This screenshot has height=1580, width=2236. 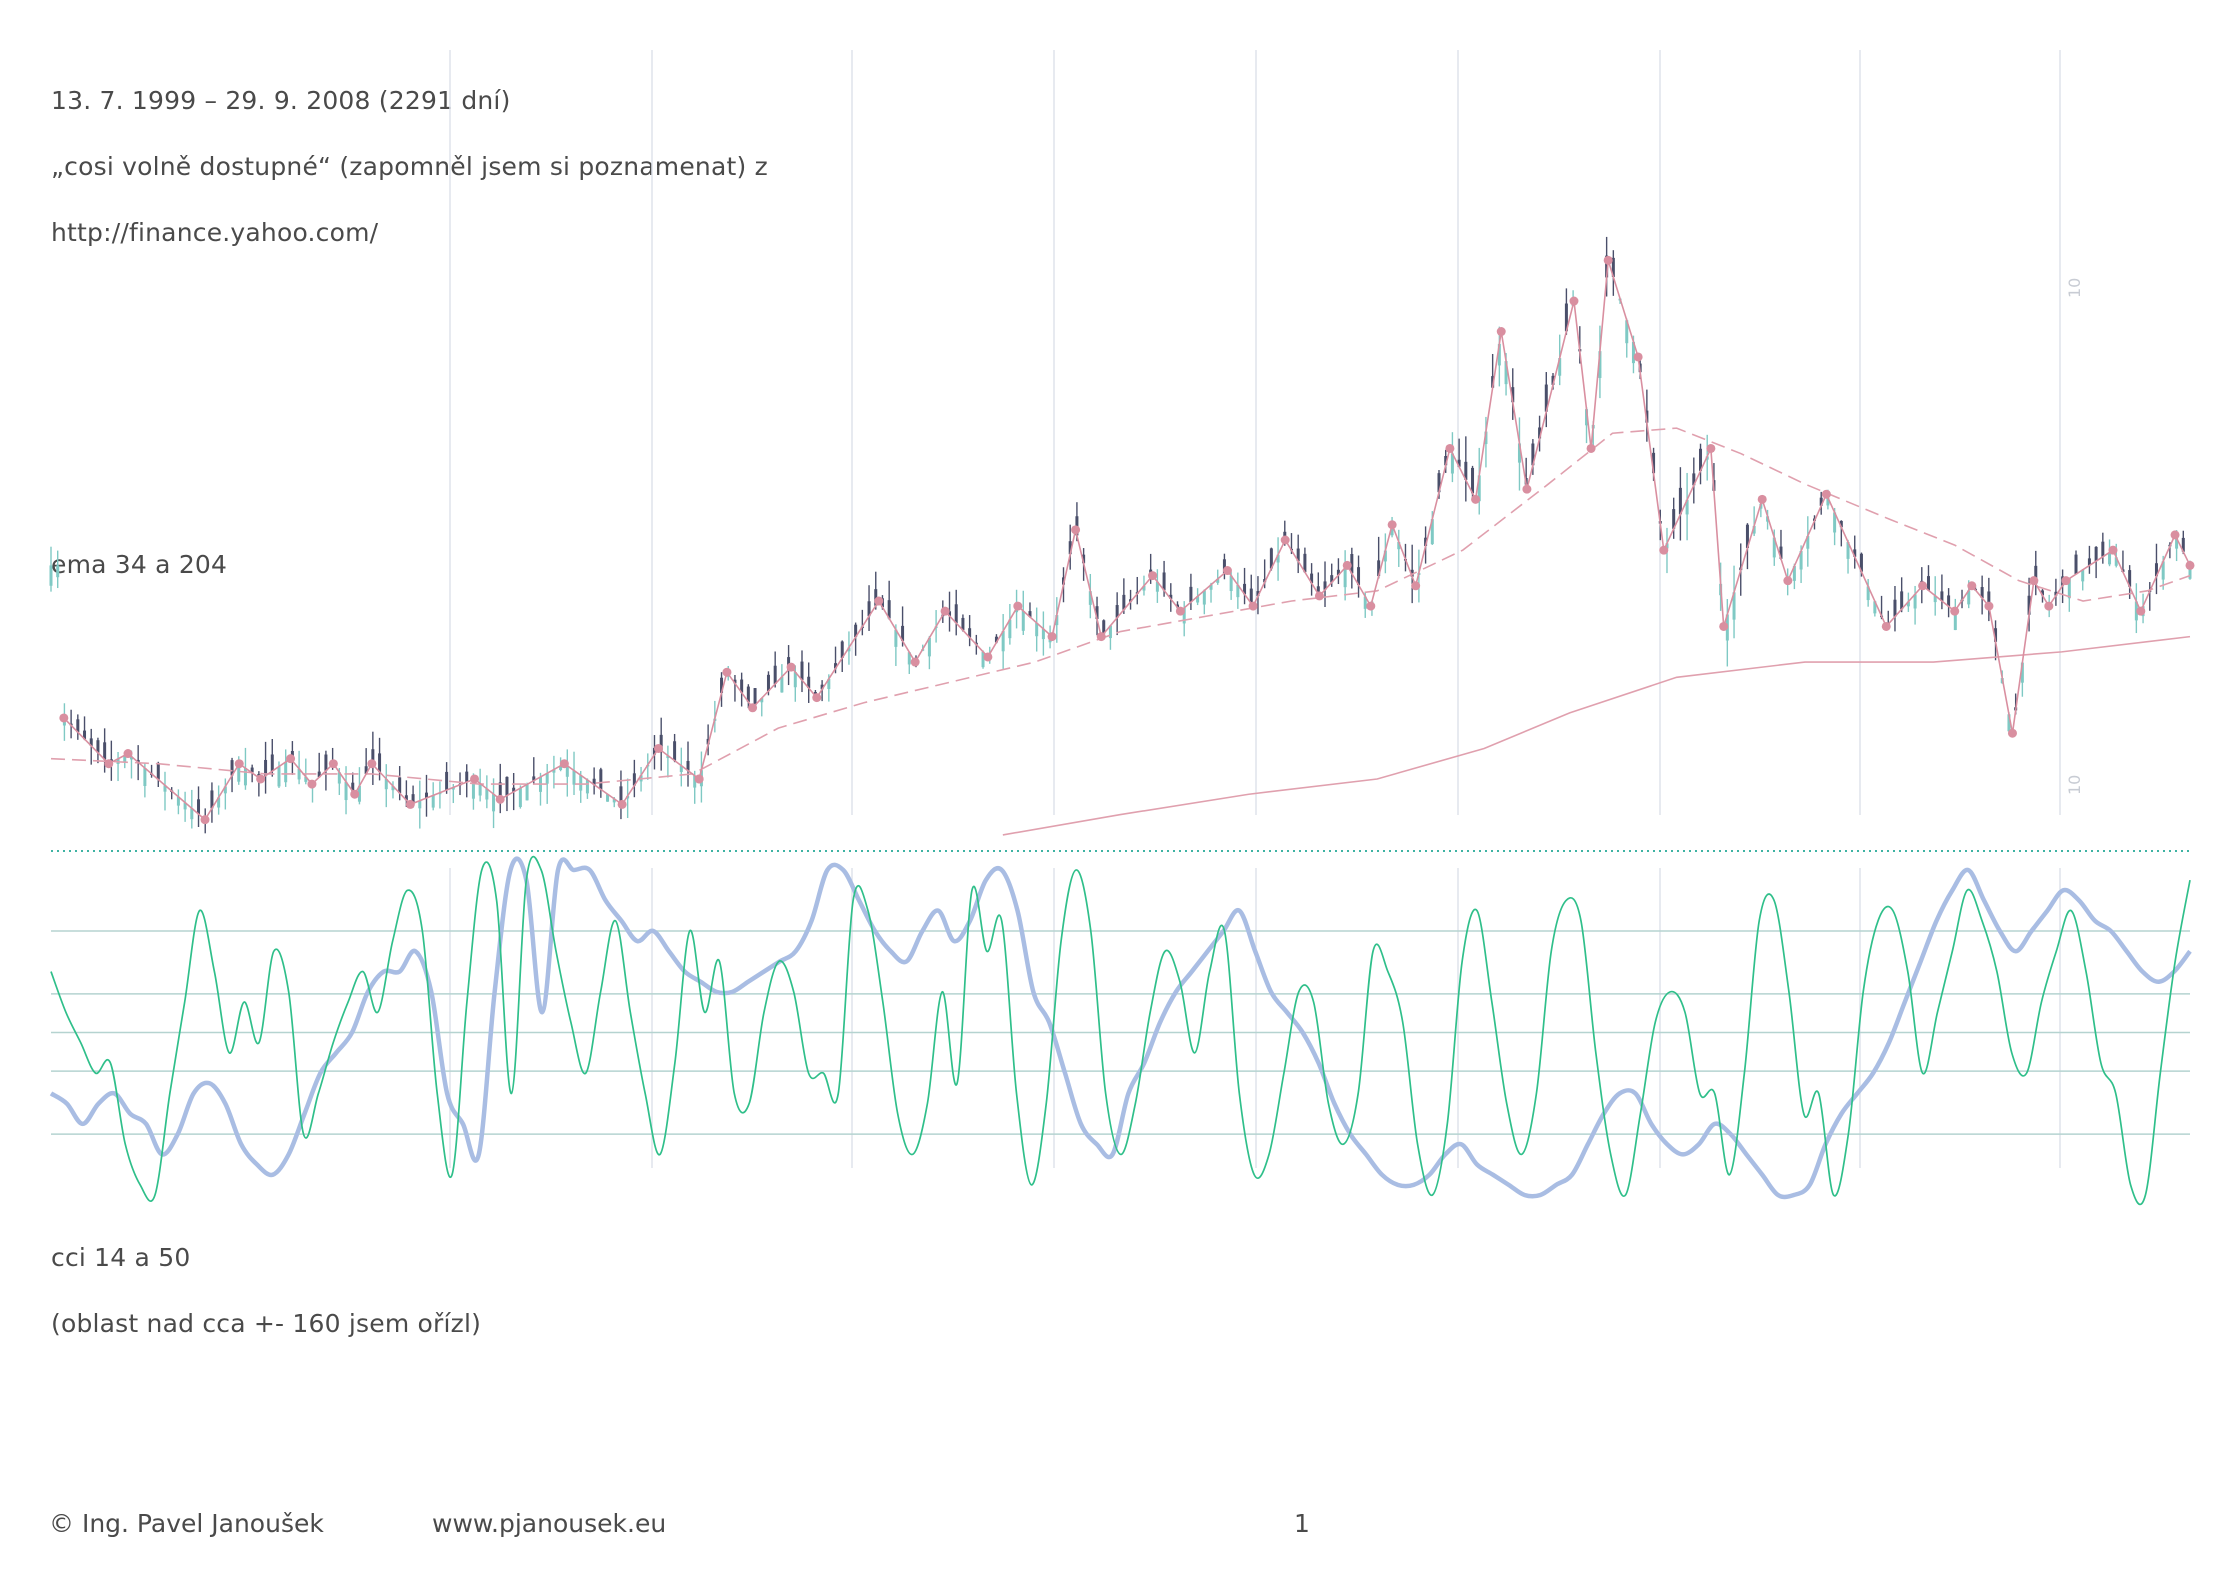 What do you see at coordinates (186, 1523) in the screenshot?
I see `footer-author: © Ing. Pavel Janoušek` at bounding box center [186, 1523].